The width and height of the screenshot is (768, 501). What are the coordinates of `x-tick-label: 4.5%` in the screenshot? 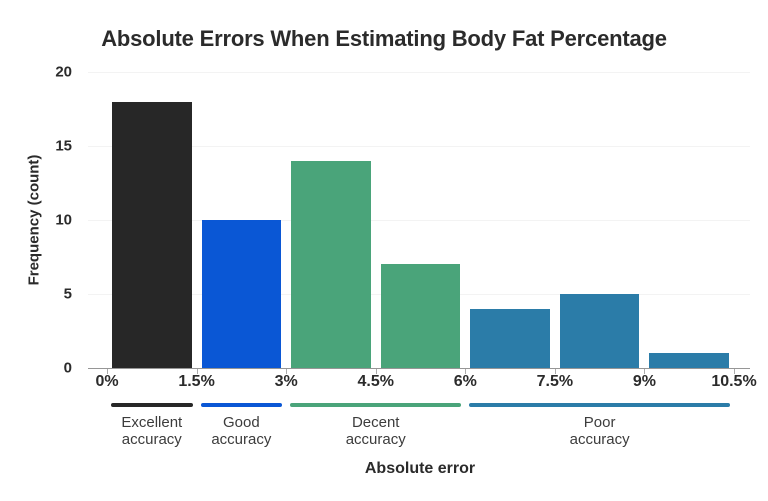 It's located at (375, 381).